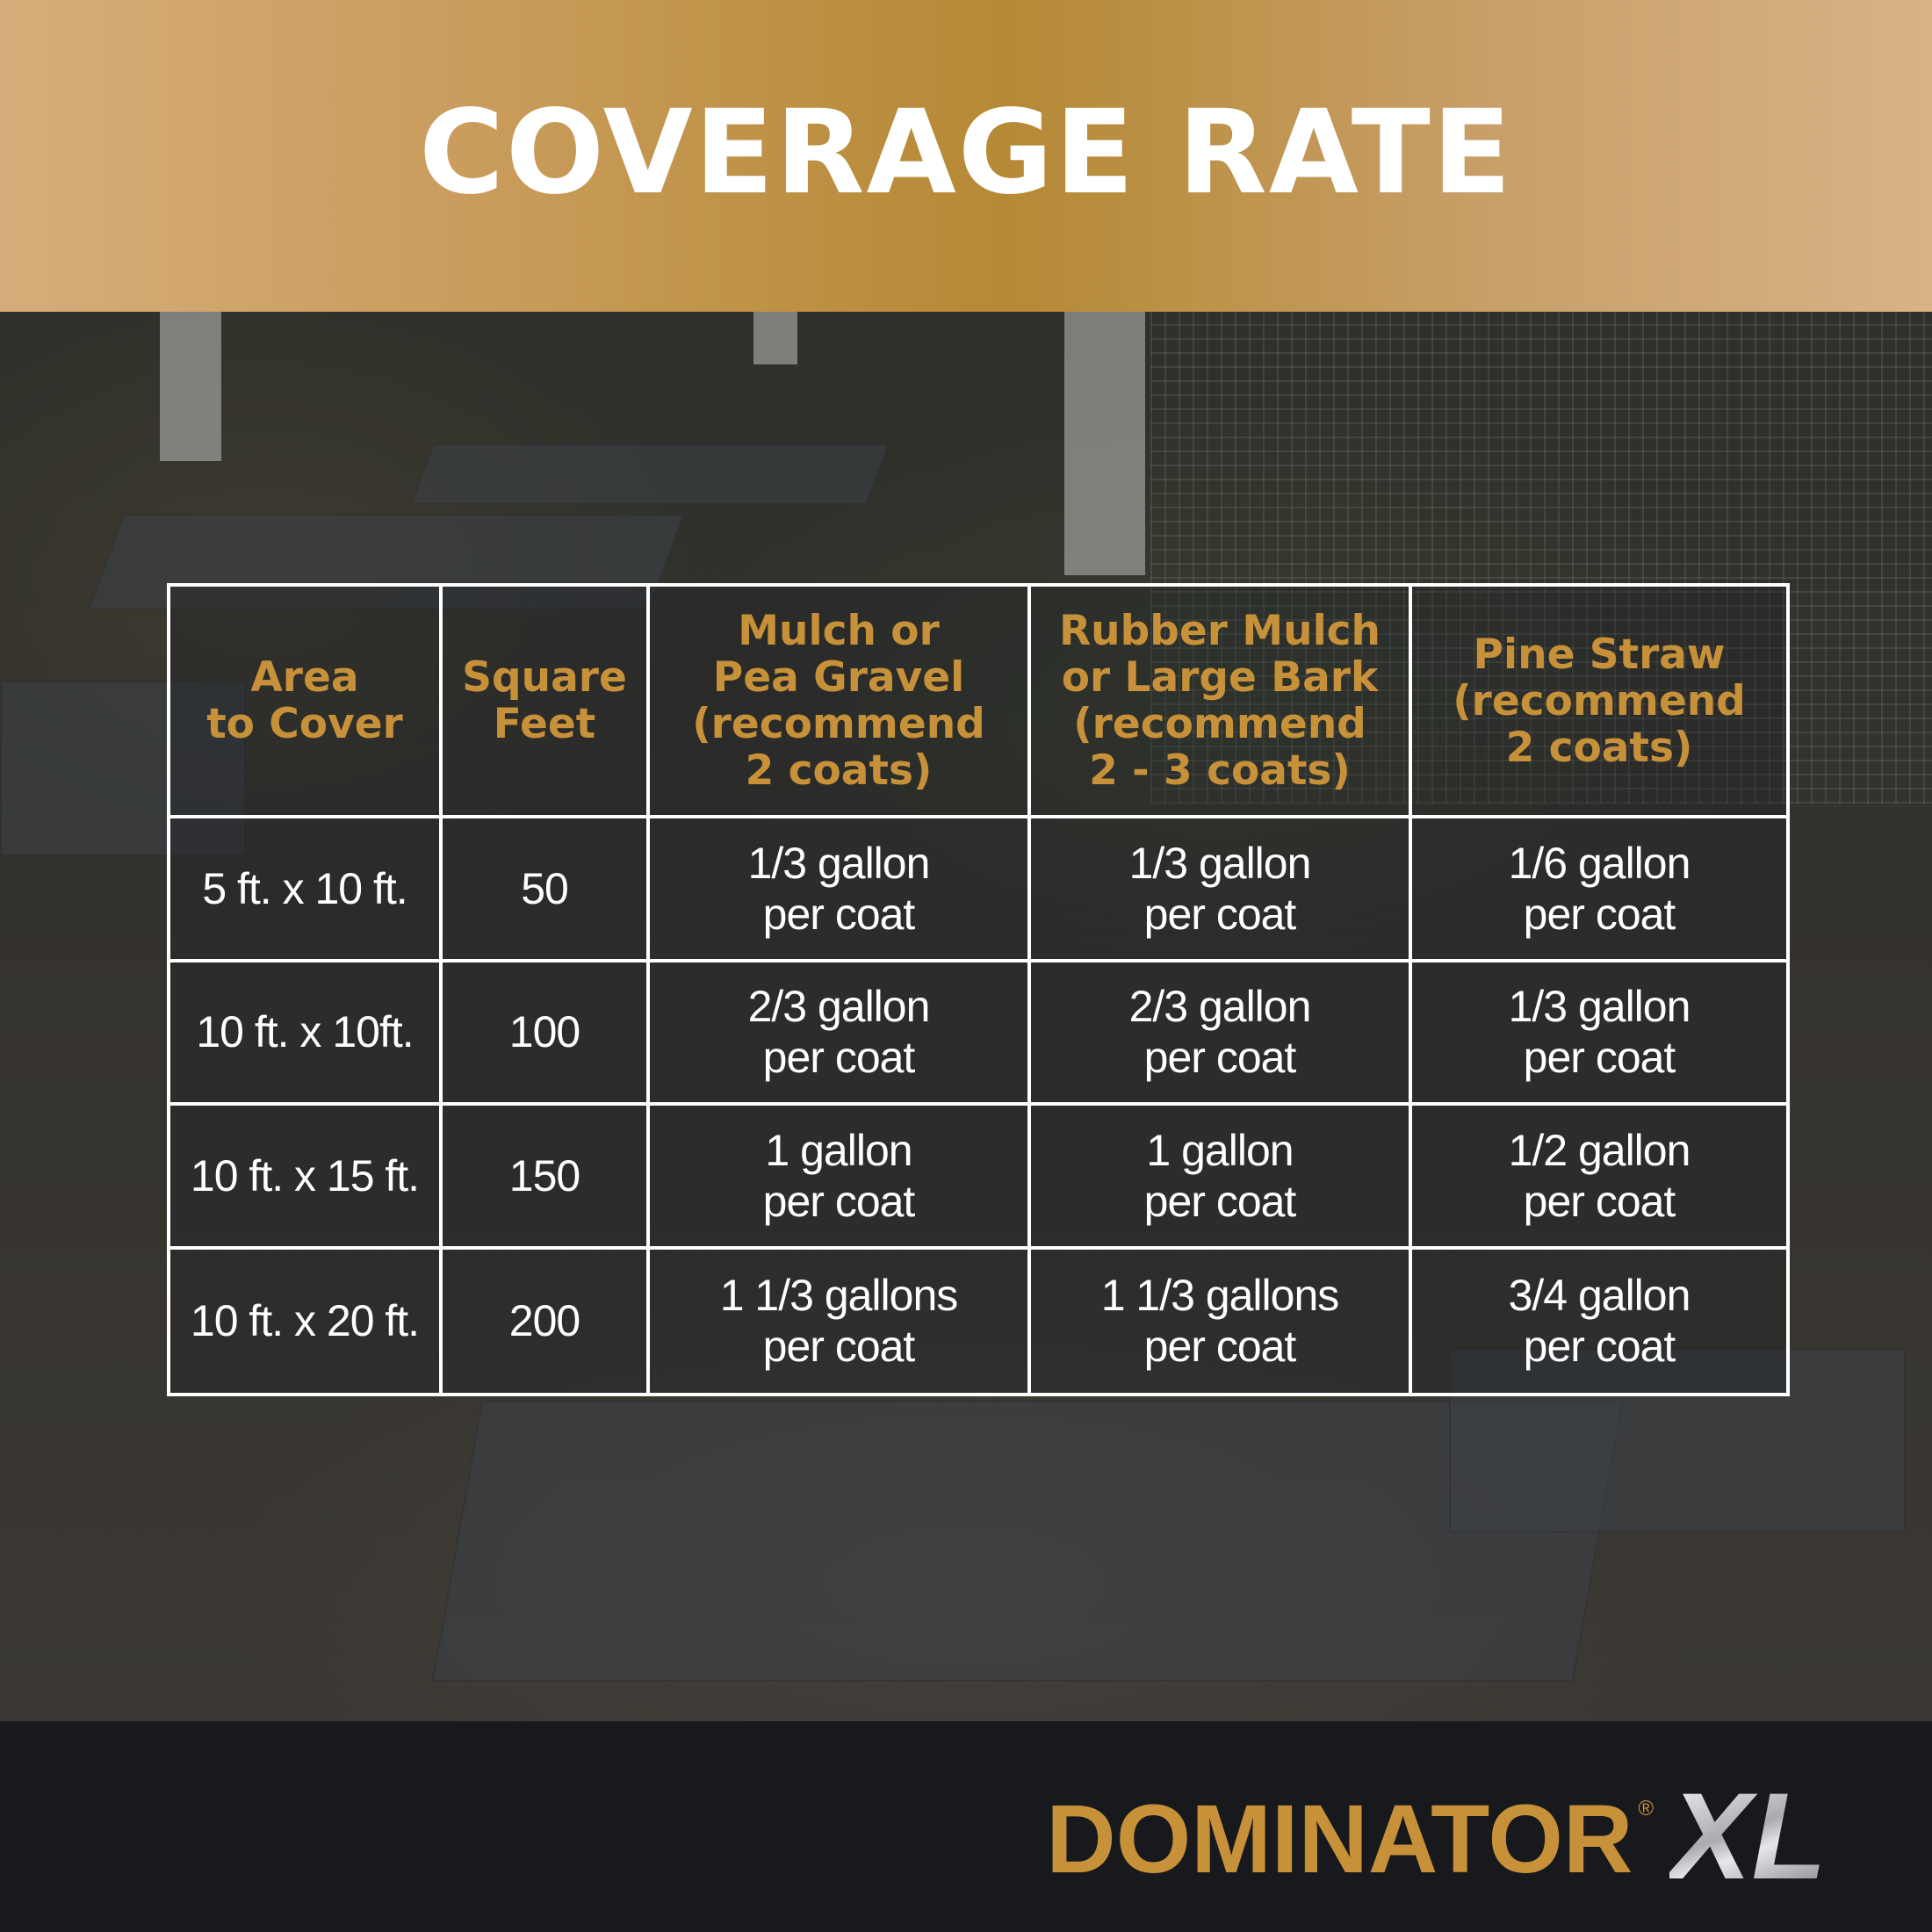  I want to click on table-cell-rubber-mulch: 2/3 gallon per coat, so click(1221, 1034).